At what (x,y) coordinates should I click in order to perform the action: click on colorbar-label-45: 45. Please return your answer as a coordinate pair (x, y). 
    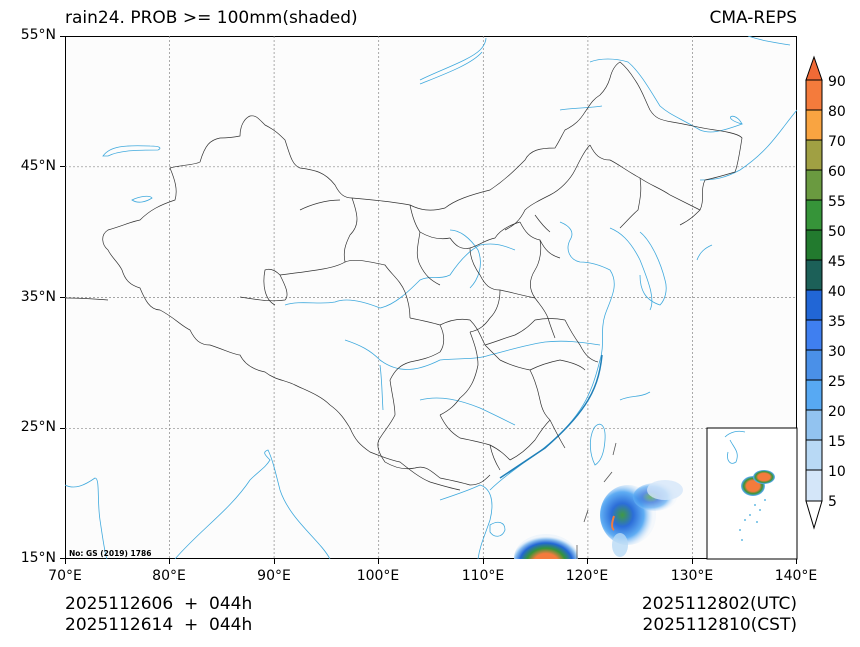
    Looking at the image, I should click on (837, 262).